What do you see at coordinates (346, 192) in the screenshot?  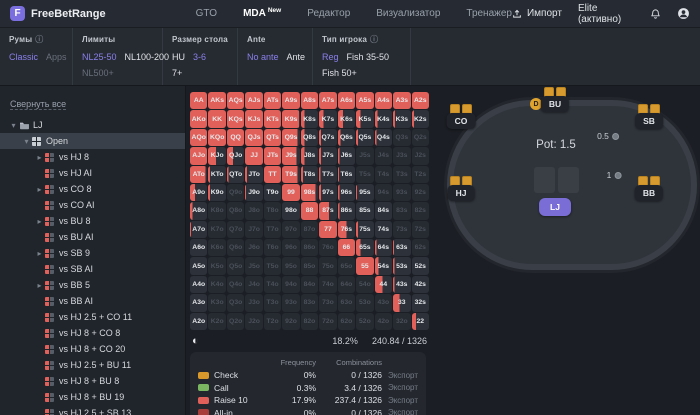 I see `hand-cell-96s: 96s` at bounding box center [346, 192].